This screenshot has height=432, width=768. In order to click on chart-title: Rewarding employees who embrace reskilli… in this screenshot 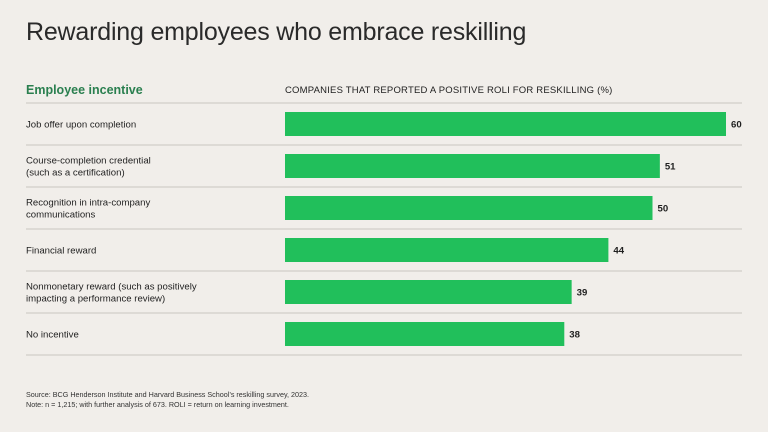, I will do `click(276, 32)`.